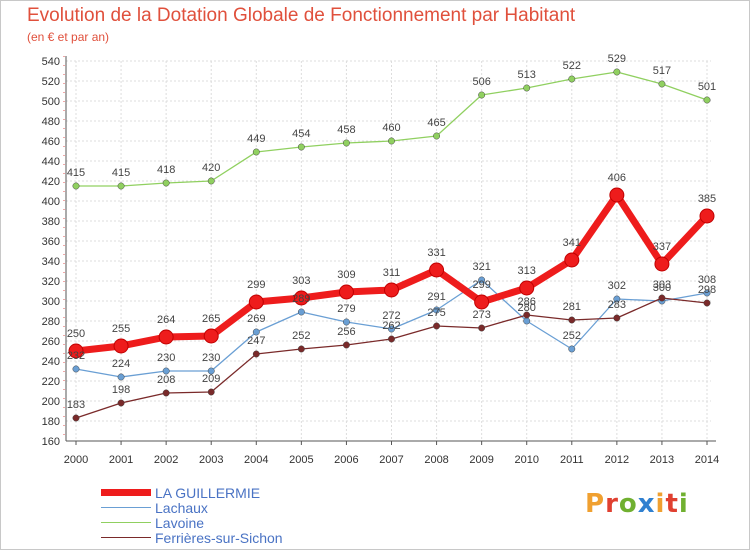 The height and width of the screenshot is (550, 750). Describe the element at coordinates (180, 522) in the screenshot. I see `legend-label: Lavoine` at that location.